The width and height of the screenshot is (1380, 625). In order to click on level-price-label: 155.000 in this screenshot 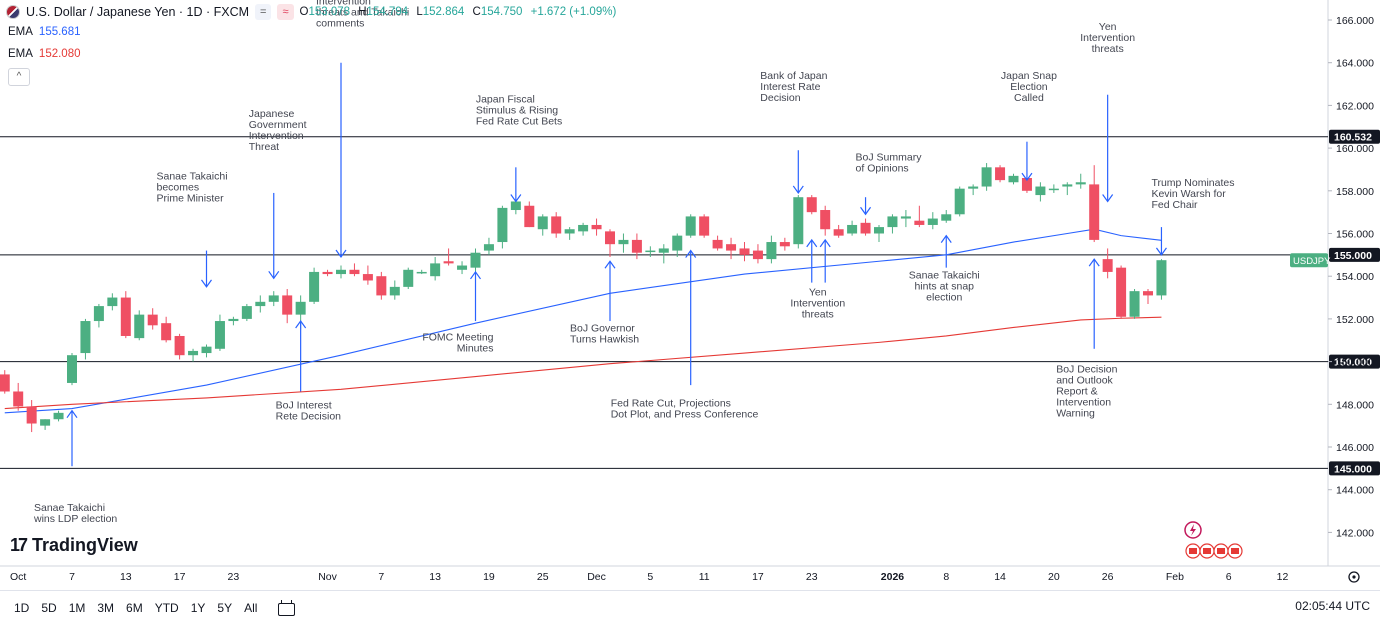, I will do `click(1353, 256)`.